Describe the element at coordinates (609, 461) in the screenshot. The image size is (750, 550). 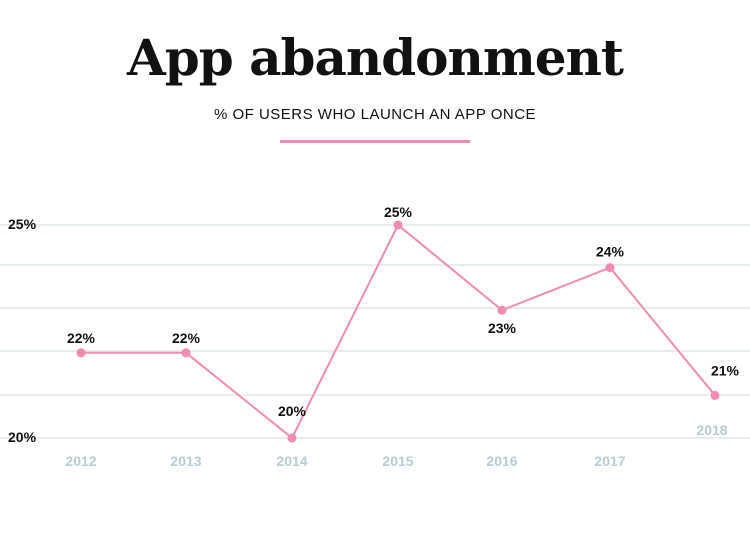
I see `x-tick-label: 2017` at that location.